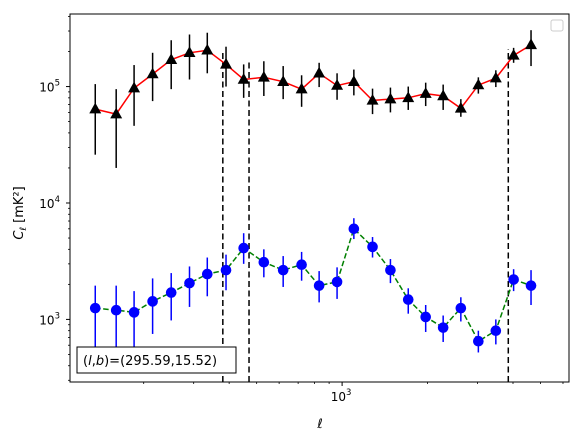  I want to click on y-tick-label: 10³, so click(49, 319).